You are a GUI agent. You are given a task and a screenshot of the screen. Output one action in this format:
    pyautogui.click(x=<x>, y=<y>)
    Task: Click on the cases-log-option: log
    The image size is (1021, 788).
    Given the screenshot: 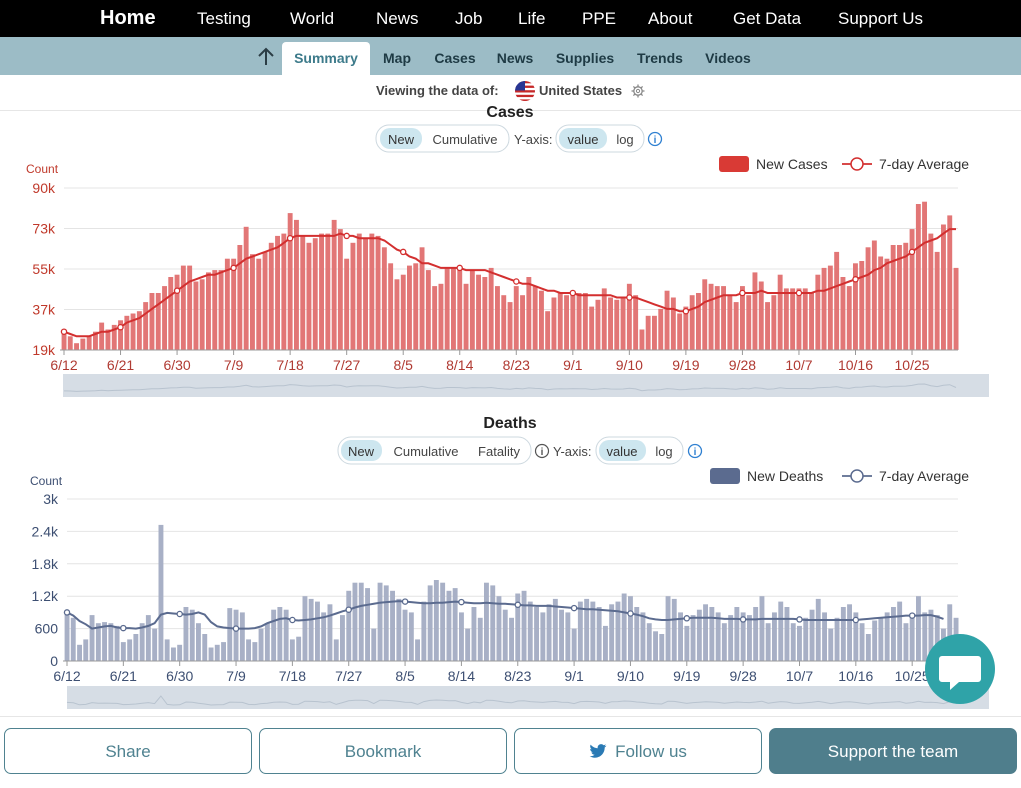 What is the action you would take?
    pyautogui.click(x=624, y=139)
    